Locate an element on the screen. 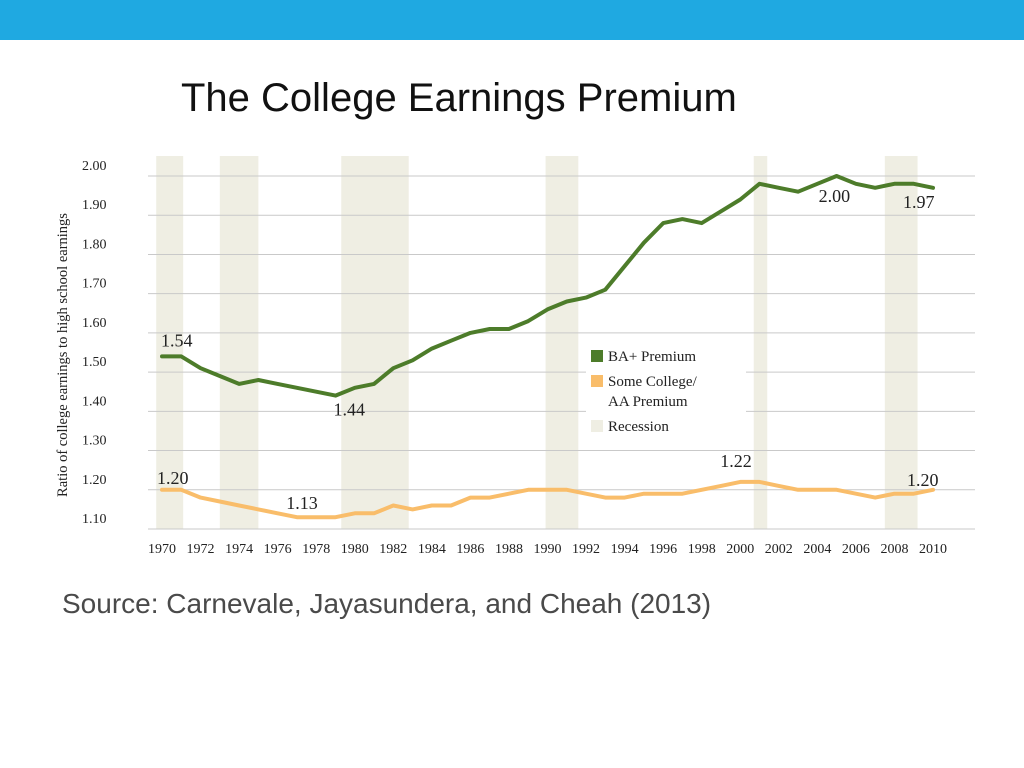 The width and height of the screenshot is (1024, 768). x-tick-label: 2010 is located at coordinates (933, 549).